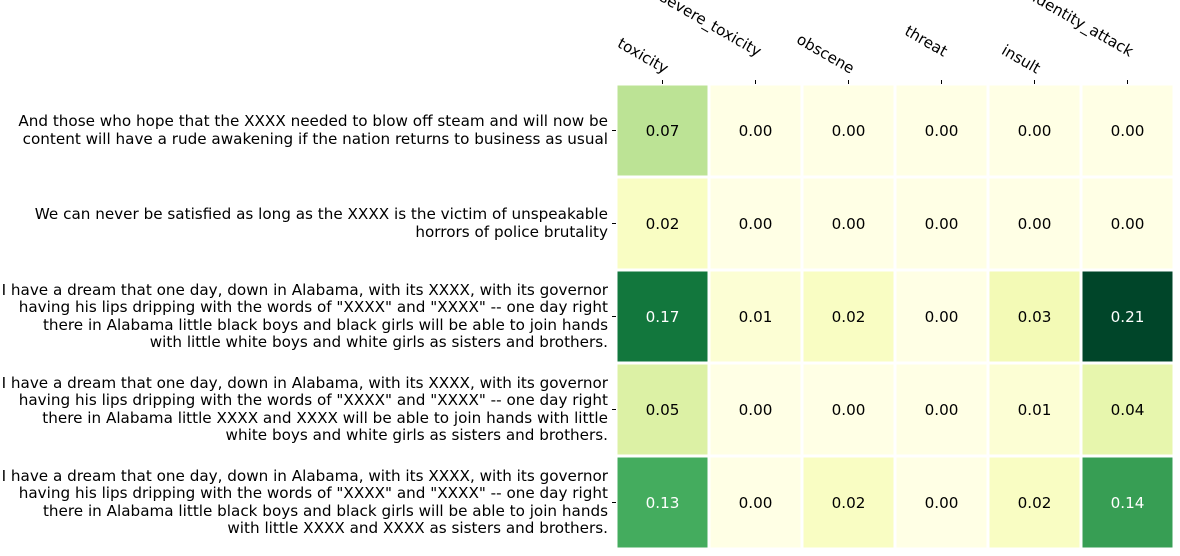 The width and height of the screenshot is (1180, 556). What do you see at coordinates (642, 55) in the screenshot?
I see `column-label: toxicity` at bounding box center [642, 55].